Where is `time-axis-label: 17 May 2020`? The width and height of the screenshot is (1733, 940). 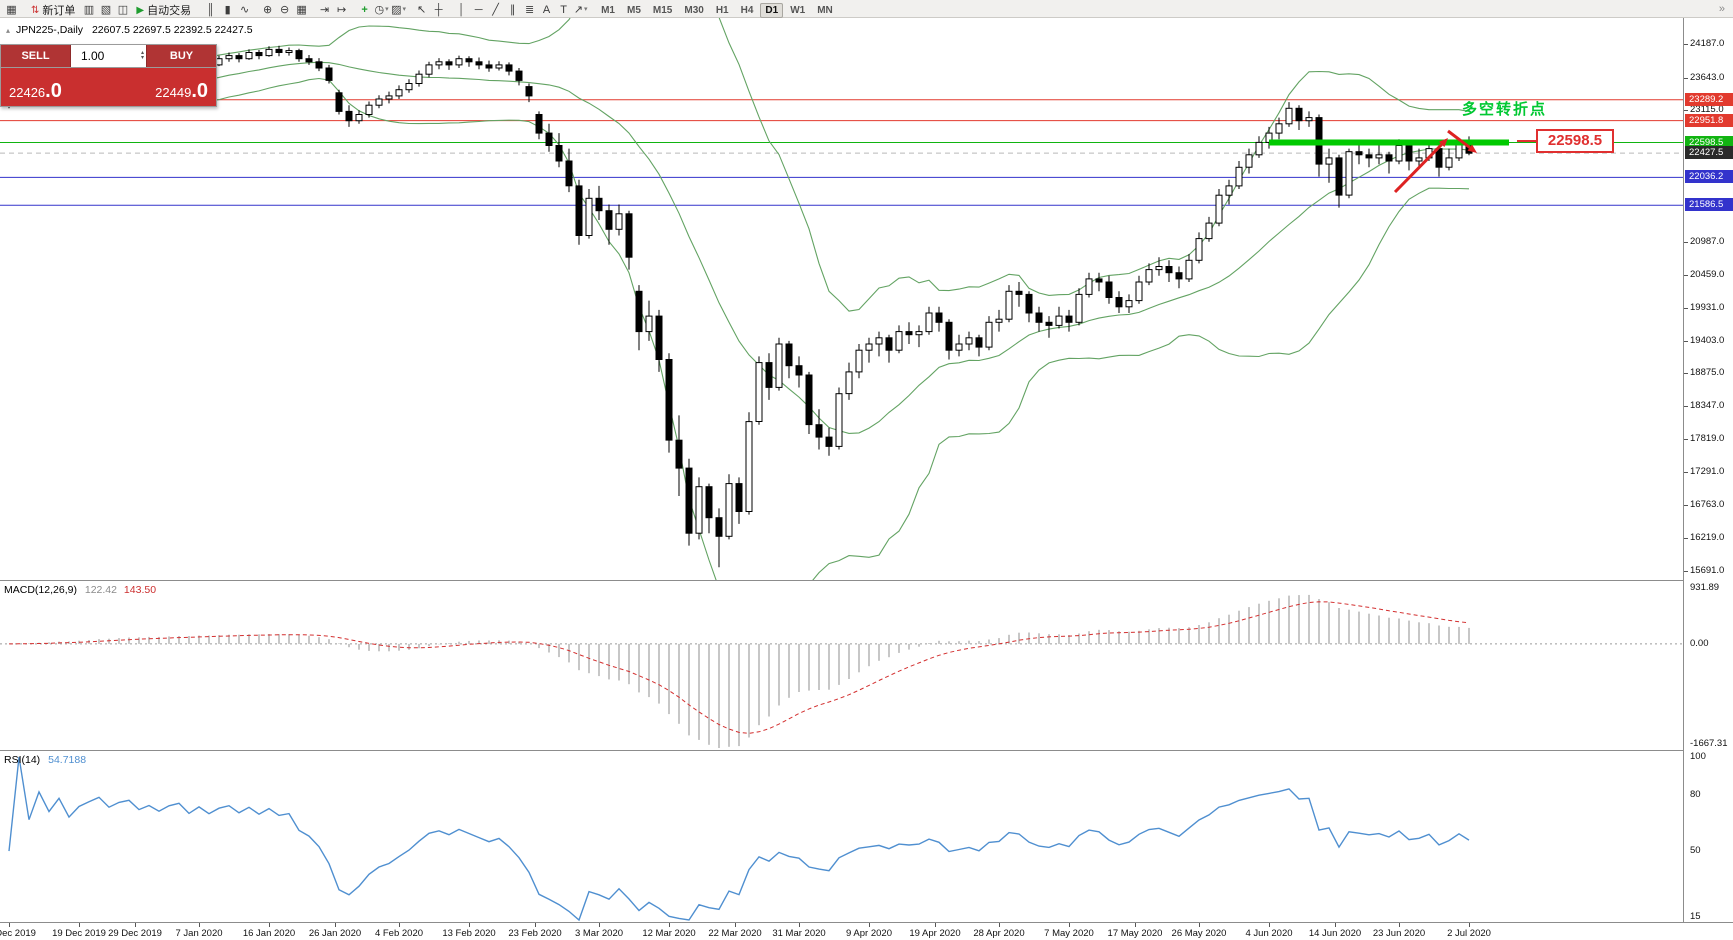 time-axis-label: 17 May 2020 is located at coordinates (1135, 933).